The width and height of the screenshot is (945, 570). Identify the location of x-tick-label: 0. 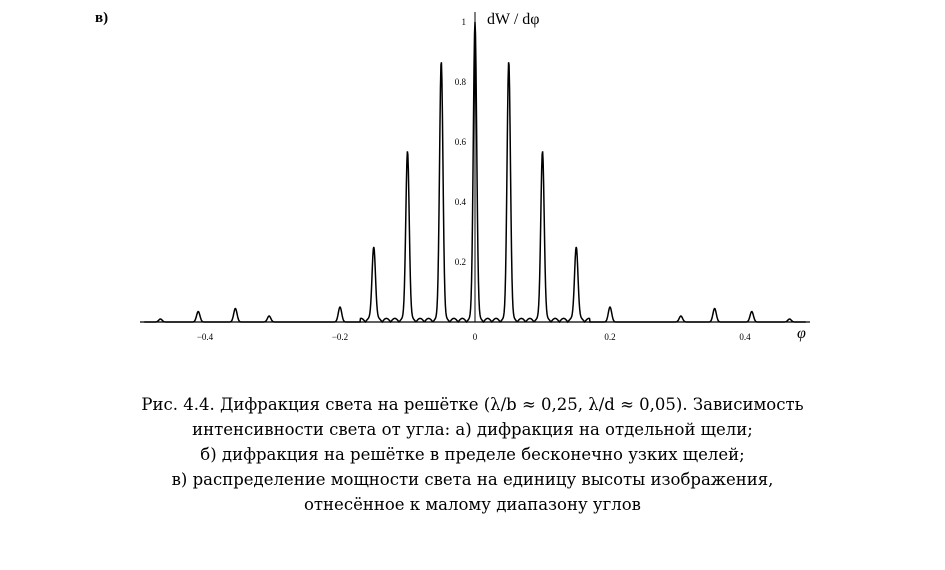
(475, 337).